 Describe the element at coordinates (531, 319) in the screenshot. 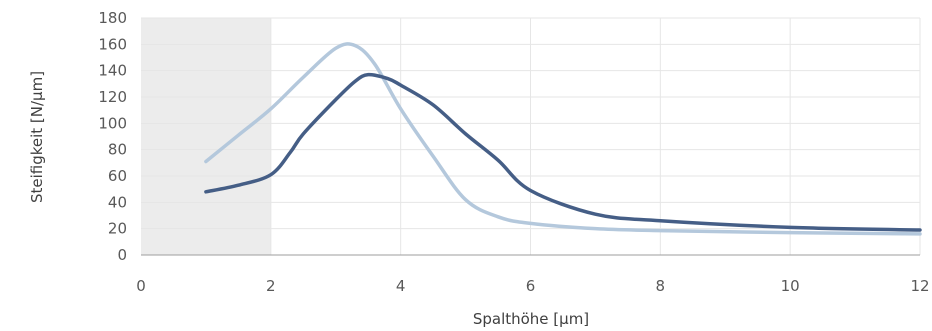

I see `x-axis-title: Spalthöhe [µm]` at that location.